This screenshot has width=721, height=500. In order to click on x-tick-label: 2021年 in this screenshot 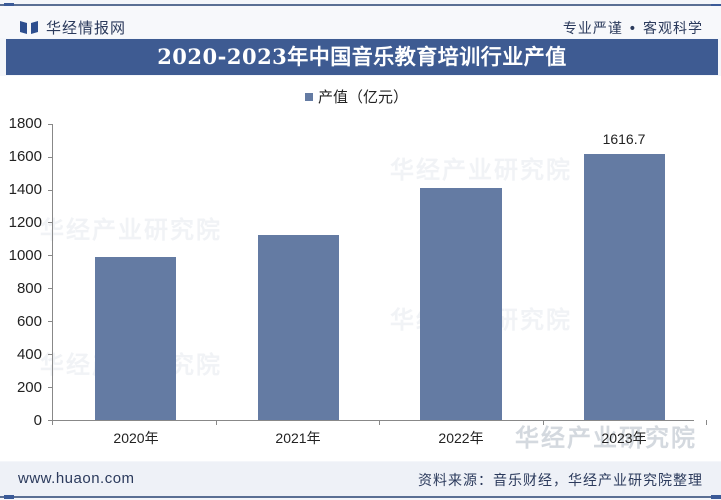, I will do `click(298, 438)`.